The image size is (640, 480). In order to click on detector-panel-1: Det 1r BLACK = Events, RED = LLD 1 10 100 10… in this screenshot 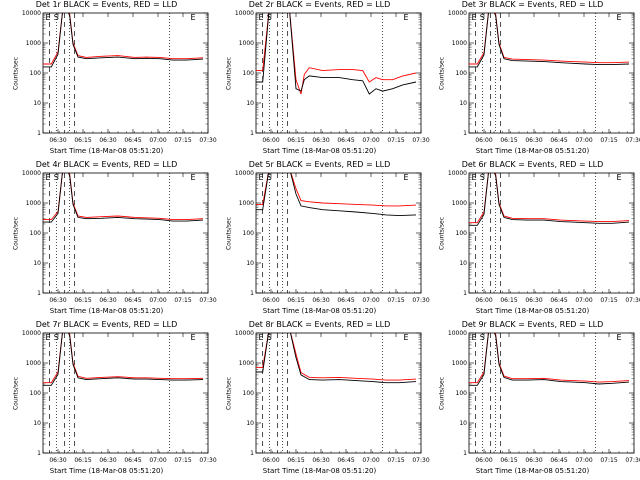, I will do `click(108, 80)`.